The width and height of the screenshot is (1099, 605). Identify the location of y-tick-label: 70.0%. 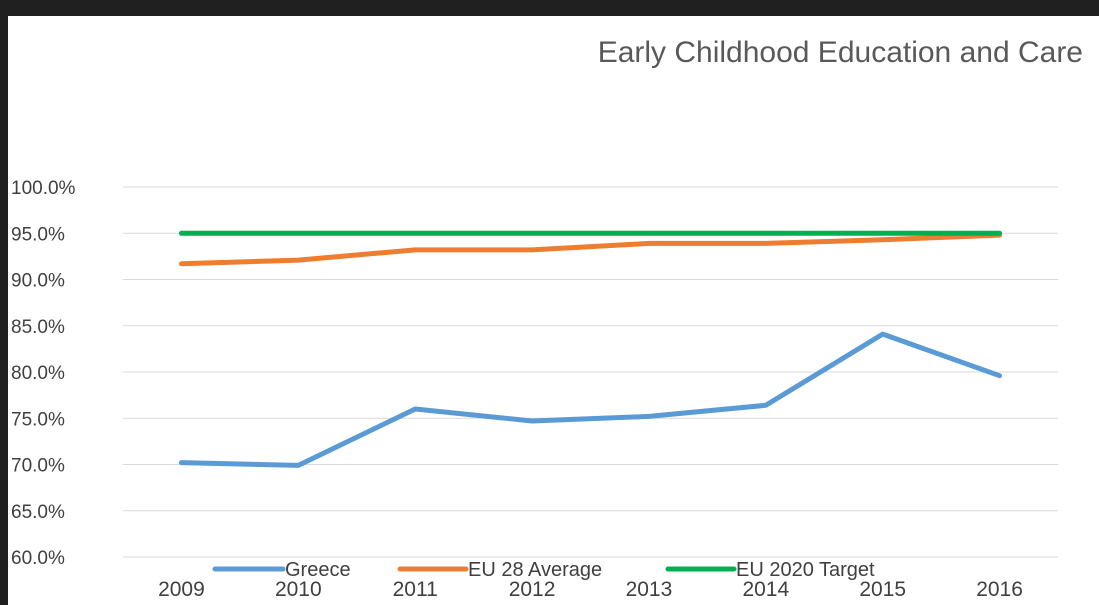
(38, 466).